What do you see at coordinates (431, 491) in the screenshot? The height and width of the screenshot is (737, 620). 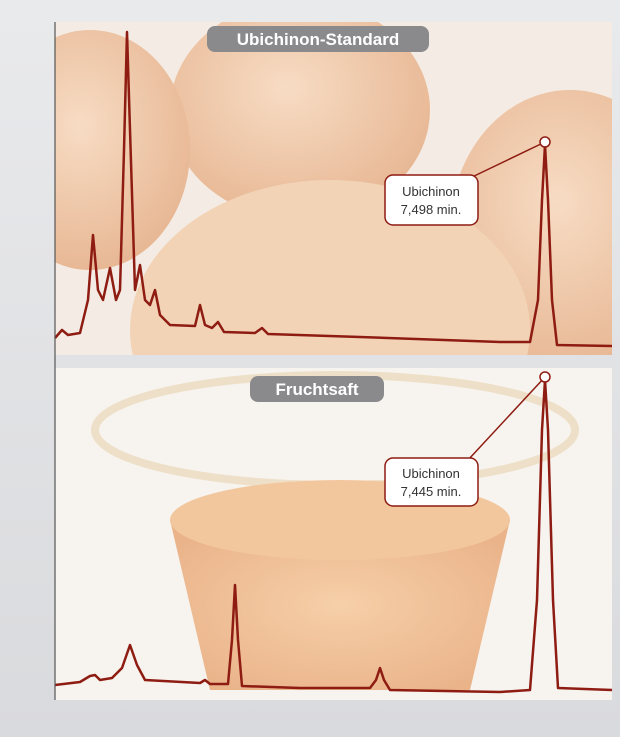 I see `annotation-time: 7,445 min.` at bounding box center [431, 491].